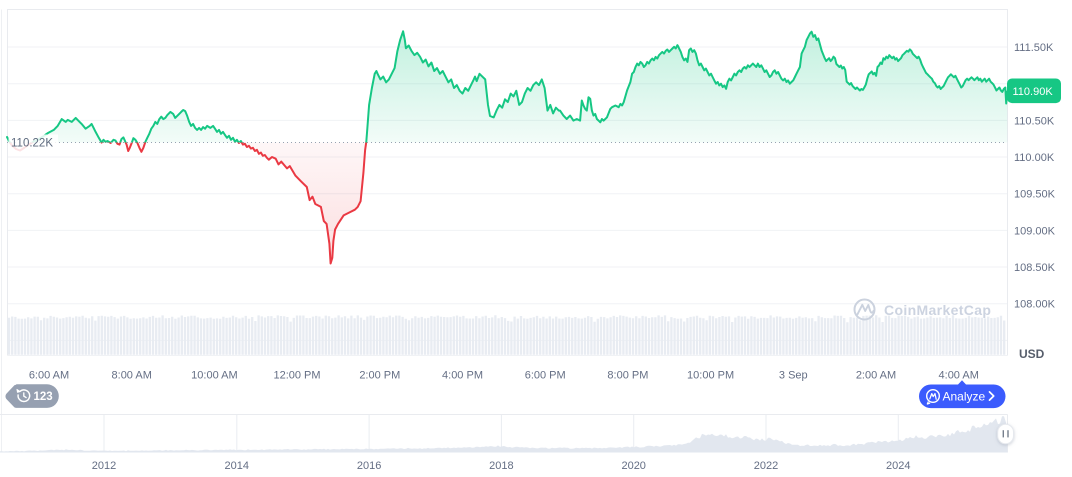  I want to click on svg-text: 2020, so click(633, 466).